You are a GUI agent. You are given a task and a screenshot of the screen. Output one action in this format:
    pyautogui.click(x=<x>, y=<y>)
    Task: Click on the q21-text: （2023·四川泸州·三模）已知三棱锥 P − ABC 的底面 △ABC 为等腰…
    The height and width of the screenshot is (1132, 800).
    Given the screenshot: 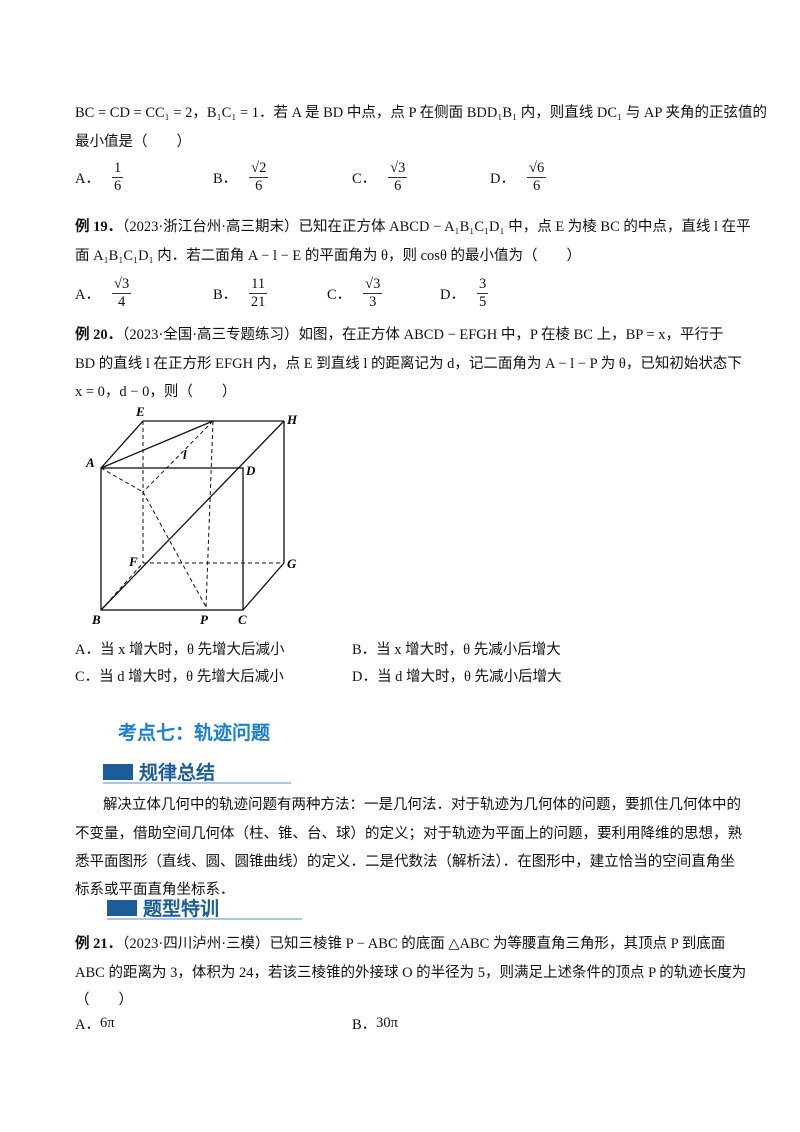 What is the action you would take?
    pyautogui.click(x=424, y=944)
    